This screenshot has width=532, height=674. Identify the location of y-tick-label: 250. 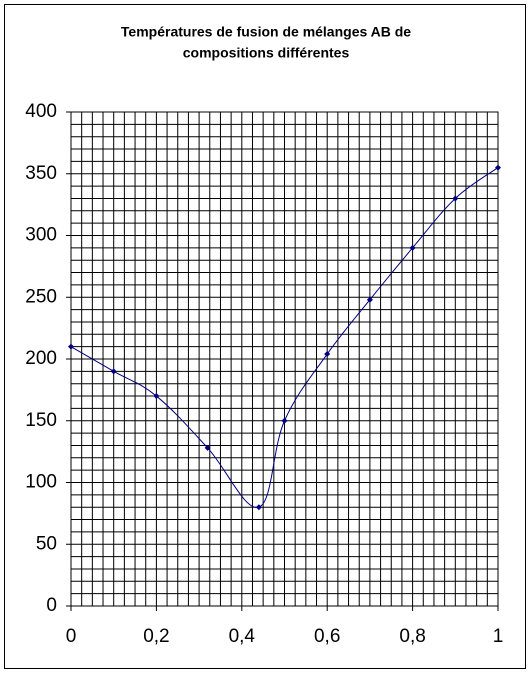
(41, 296).